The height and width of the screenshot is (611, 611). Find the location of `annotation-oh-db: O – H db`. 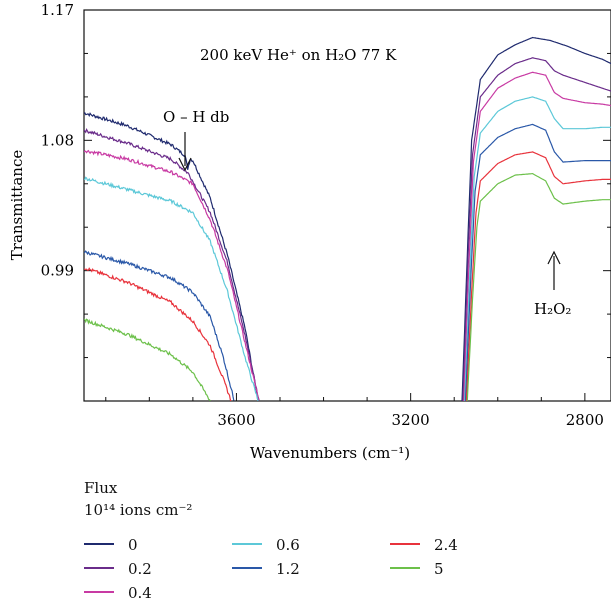

annotation-oh-db: O – H db is located at coordinates (196, 117).